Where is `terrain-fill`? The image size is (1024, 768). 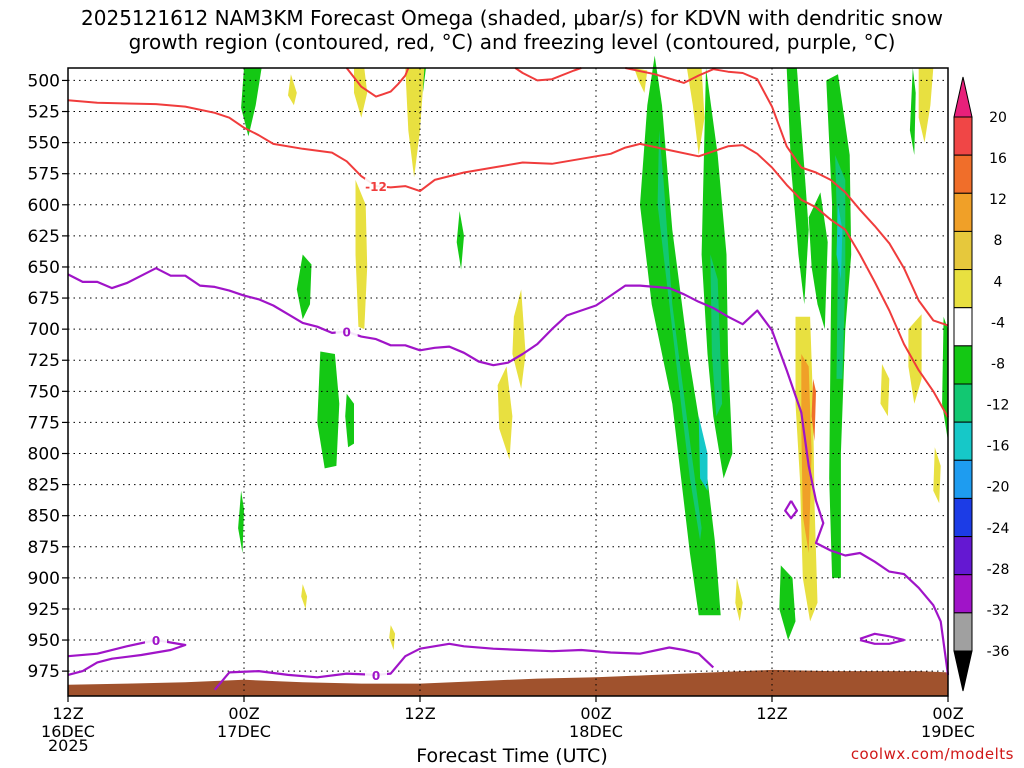
terrain-fill is located at coordinates (508, 682).